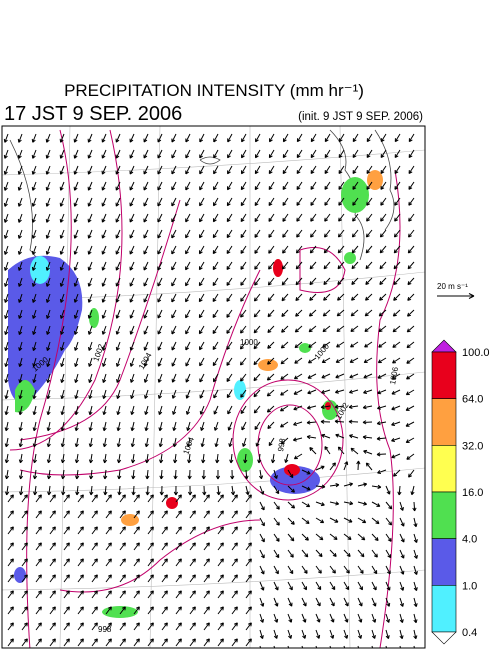  I want to click on colorbar-segment, so click(444, 375).